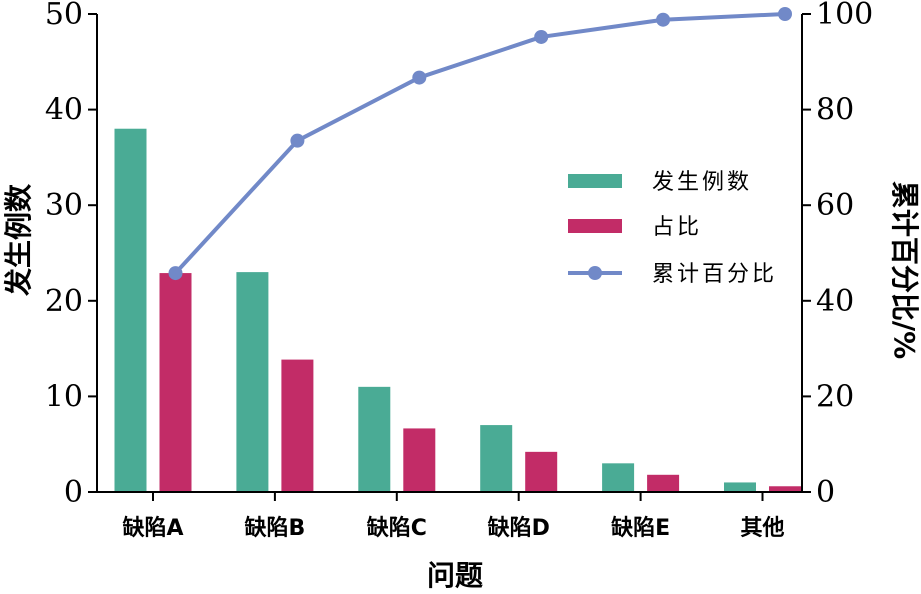 This screenshot has width=921, height=594. I want to click on x-tick-label: 缺陷C, so click(397, 528).